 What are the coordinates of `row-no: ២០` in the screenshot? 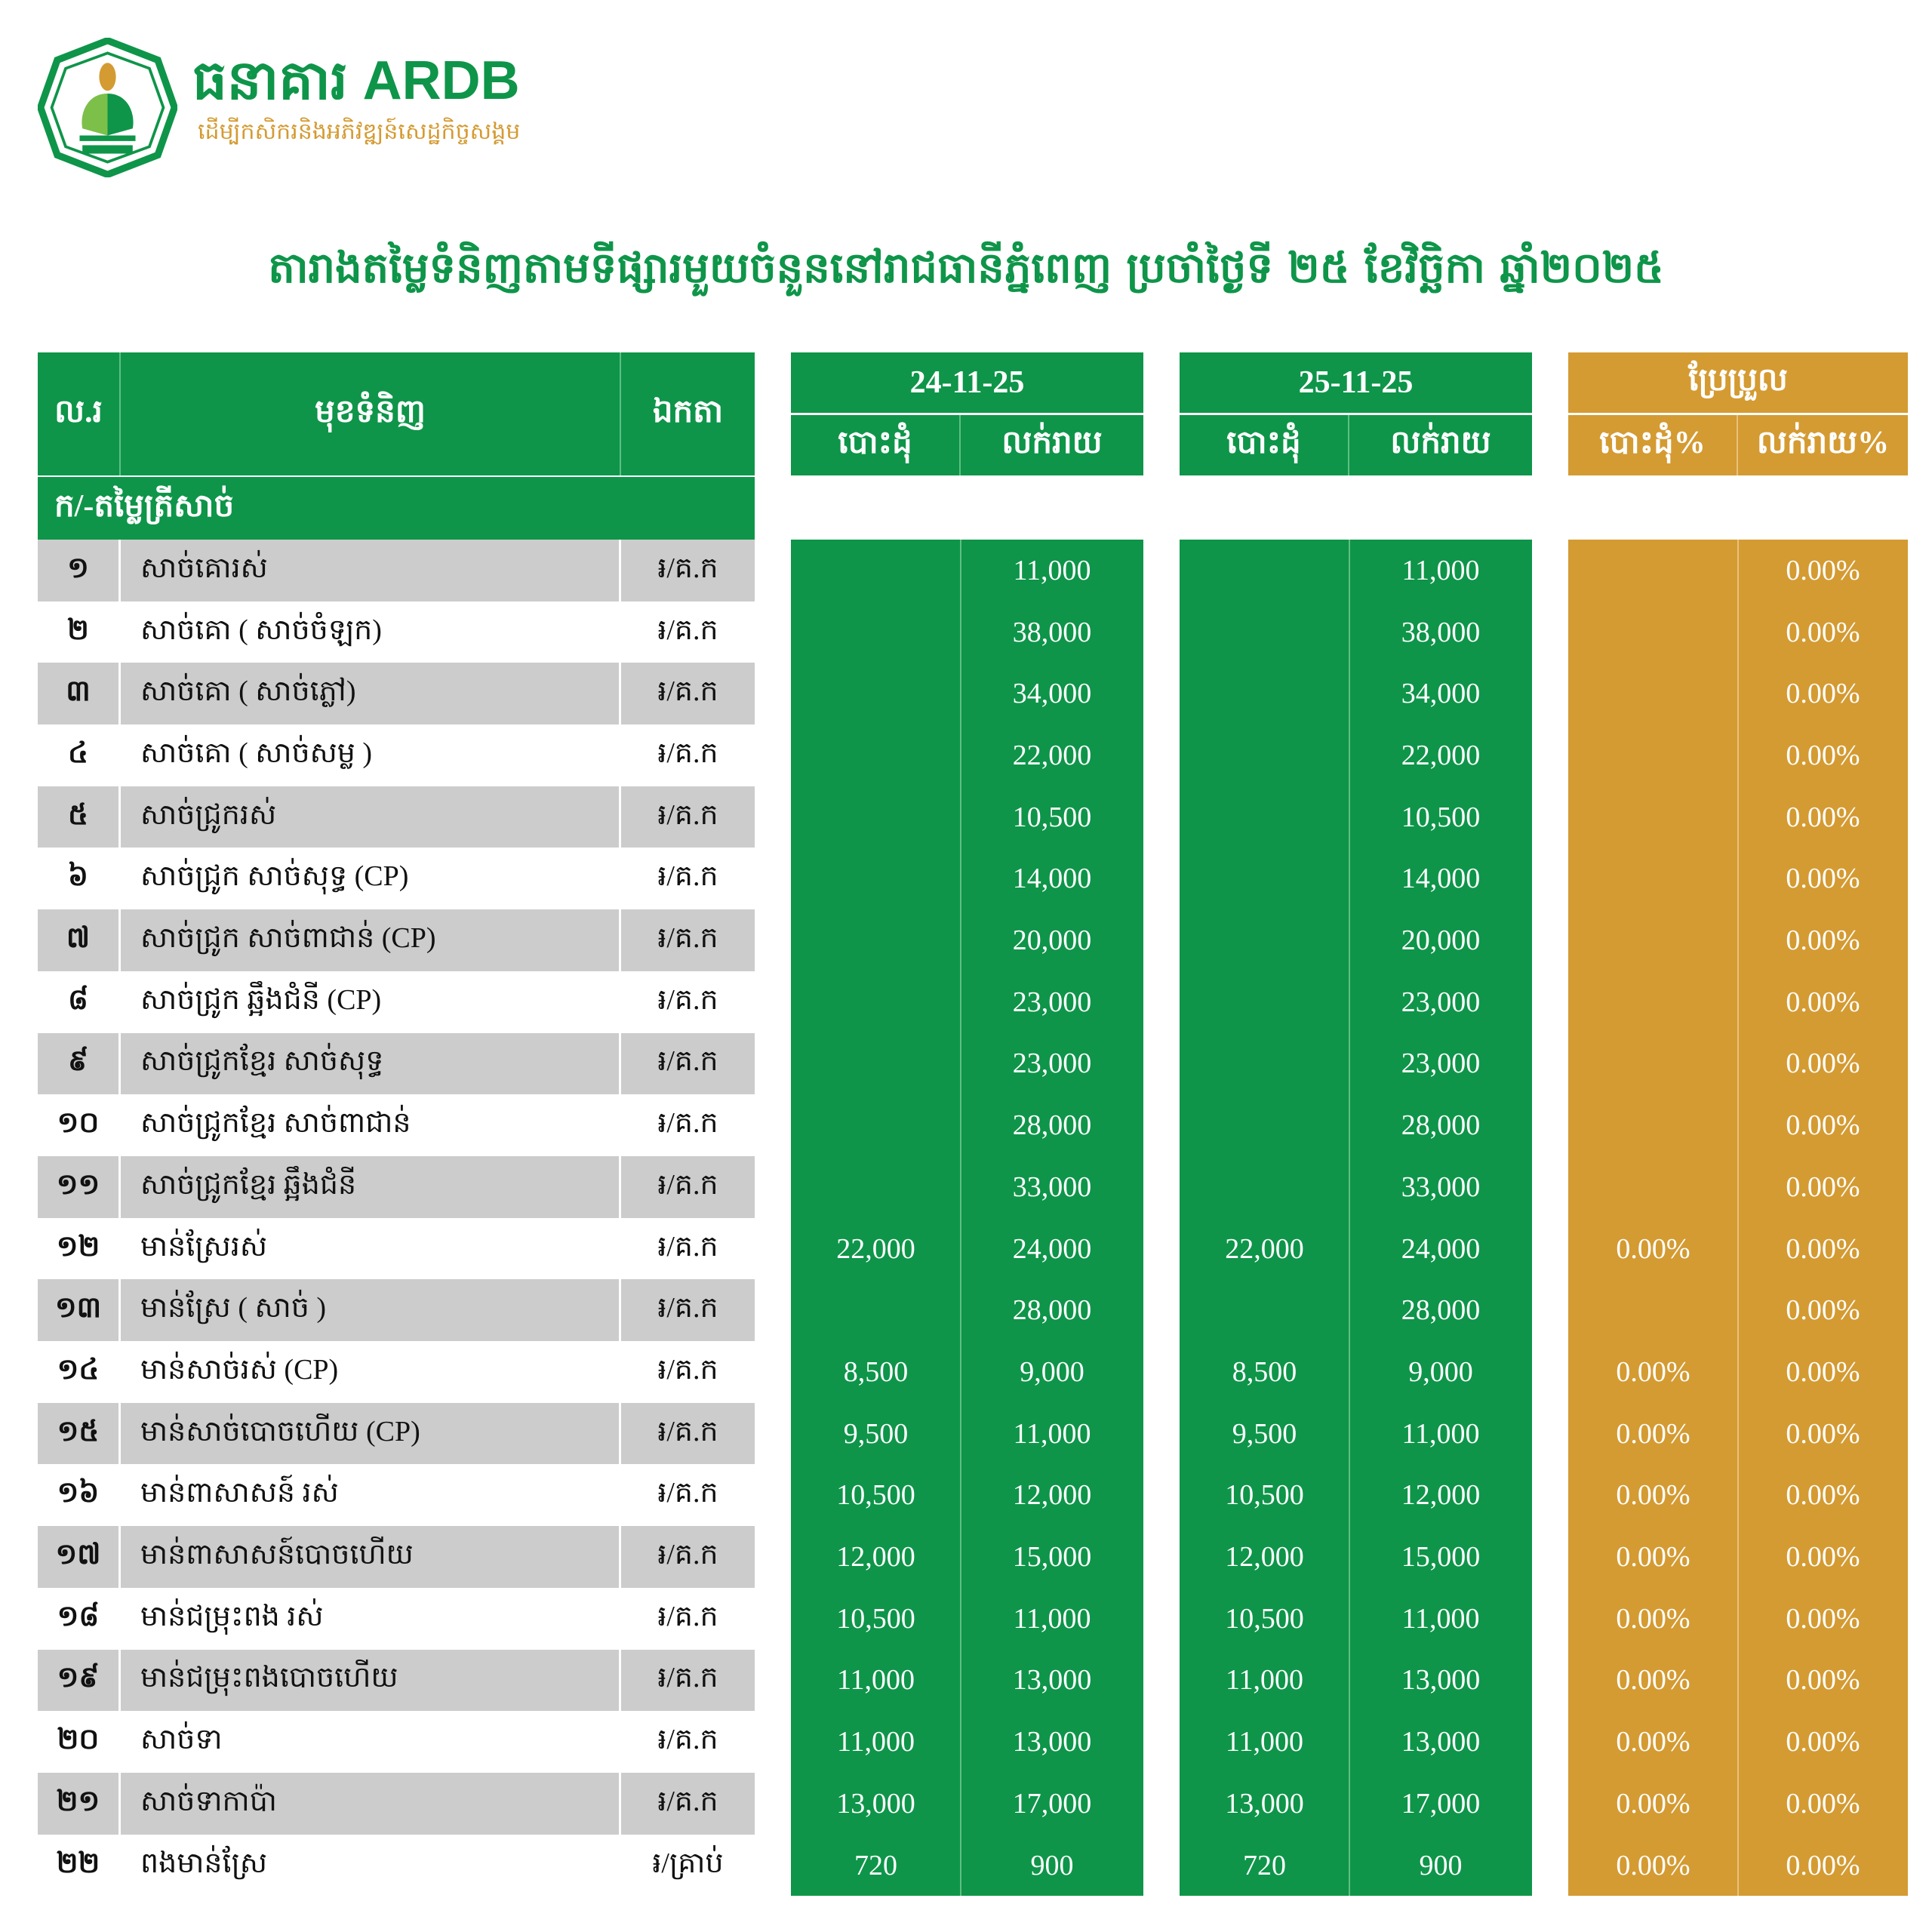 It's located at (79, 1742).